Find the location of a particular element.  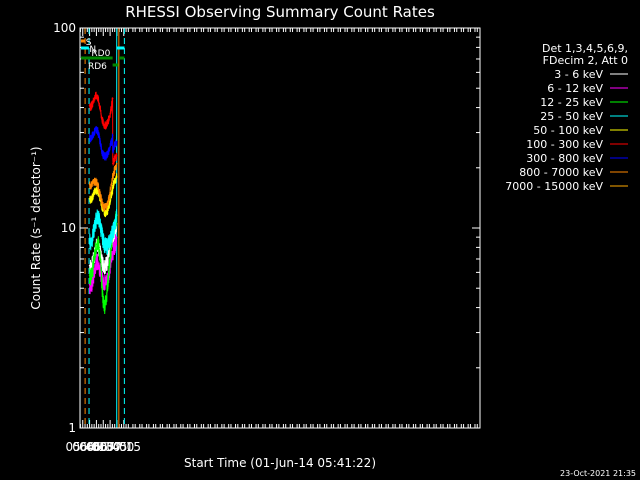

series-line-6-12-kev is located at coordinates (103, 264).